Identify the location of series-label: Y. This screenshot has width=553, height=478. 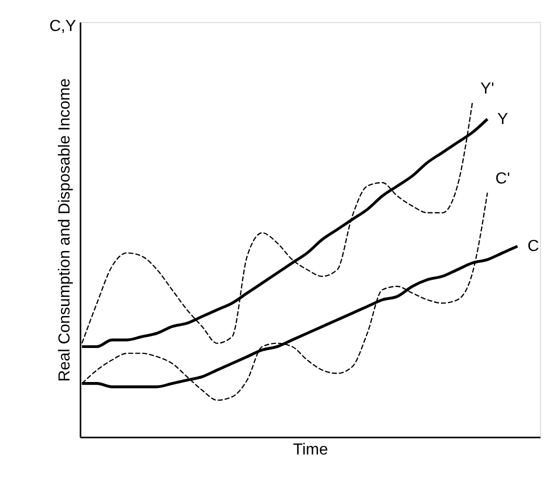
(502, 119).